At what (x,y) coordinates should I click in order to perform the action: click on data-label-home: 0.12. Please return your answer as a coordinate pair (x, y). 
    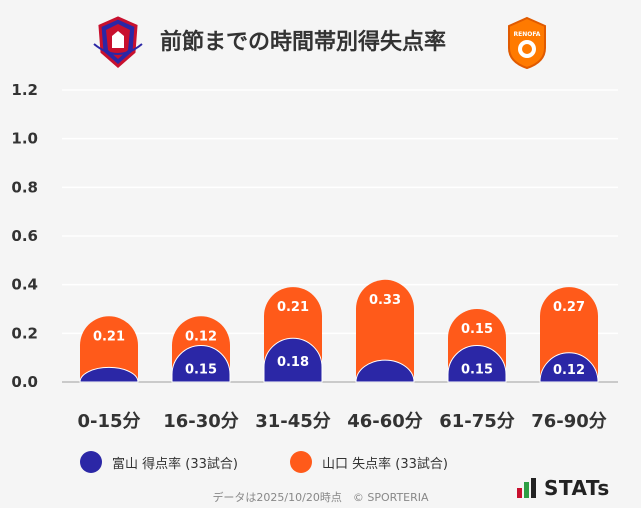
    Looking at the image, I should click on (569, 370).